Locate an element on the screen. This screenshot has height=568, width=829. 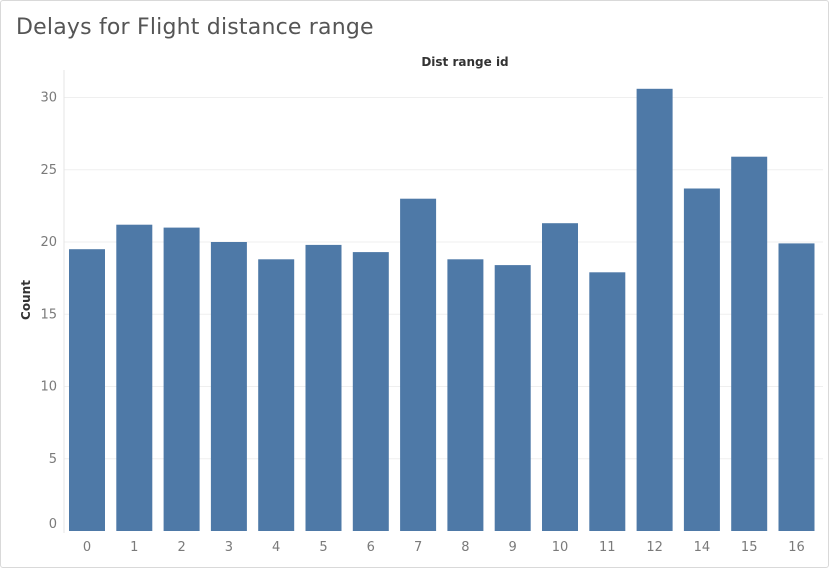
x-tick-label: 5 is located at coordinates (323, 547).